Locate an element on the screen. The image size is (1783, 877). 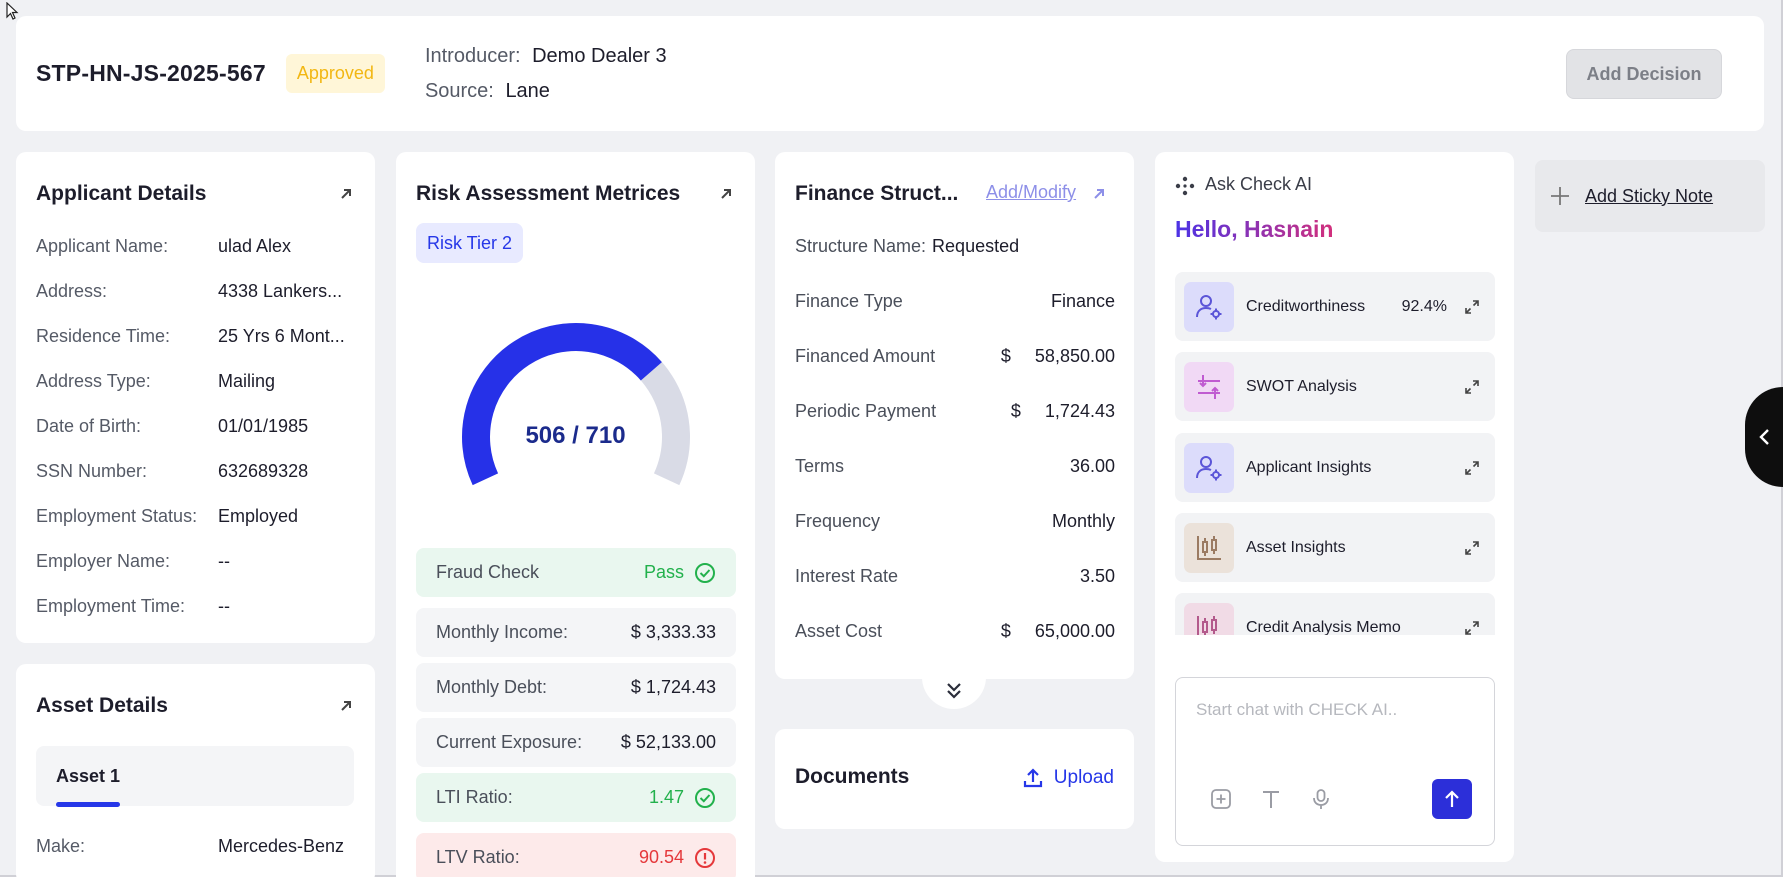
introducer-value: Demo Dealer 3 is located at coordinates (599, 55).